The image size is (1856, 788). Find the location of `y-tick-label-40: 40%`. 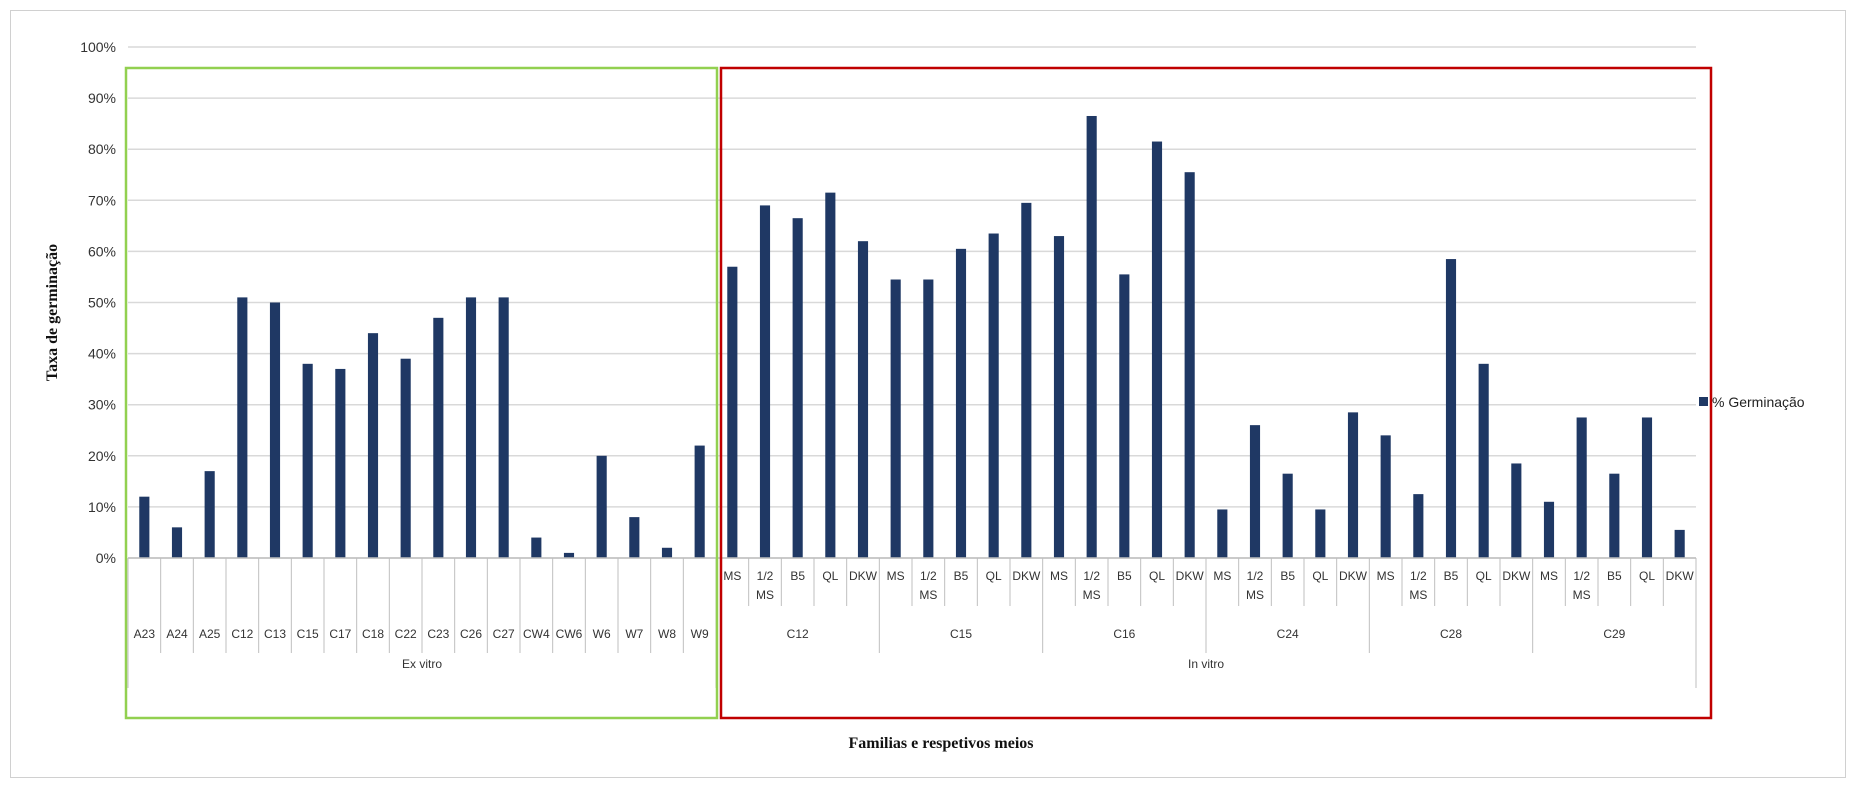

y-tick-label-40: 40% is located at coordinates (102, 354).